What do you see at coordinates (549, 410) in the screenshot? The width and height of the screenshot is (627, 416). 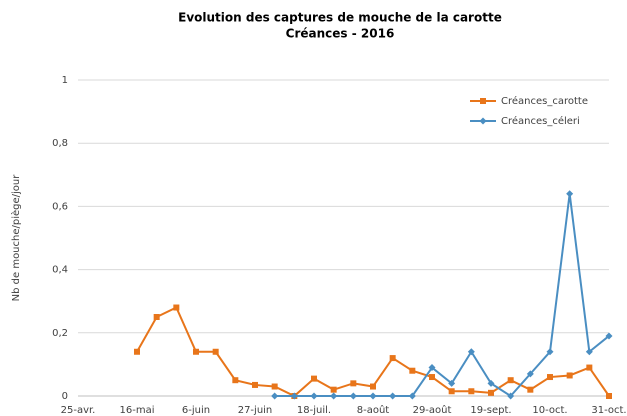 I see `x-tick-label: 10-oct.` at bounding box center [549, 410].